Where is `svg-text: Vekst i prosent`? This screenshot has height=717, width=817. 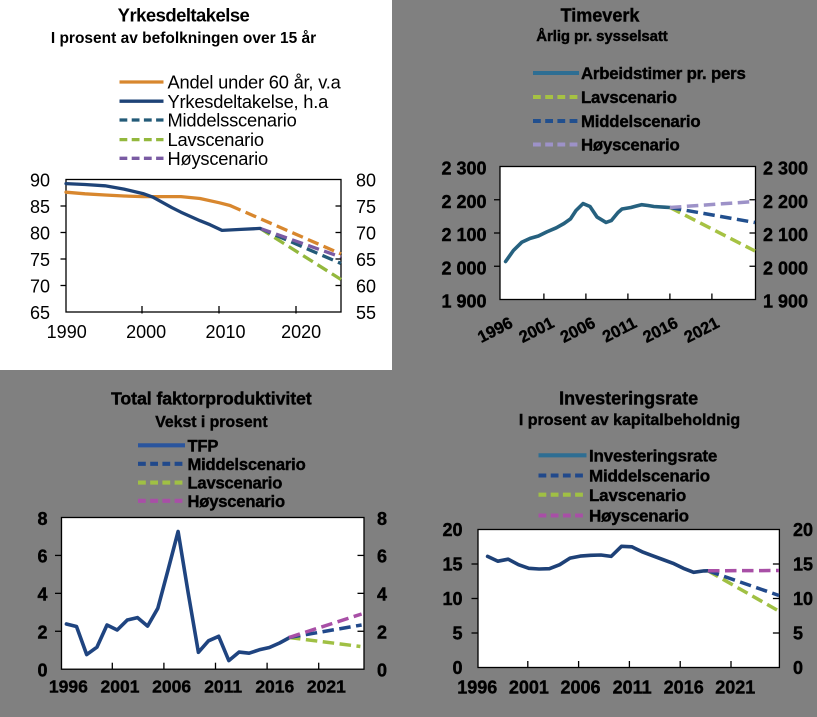 svg-text: Vekst i prosent is located at coordinates (211, 422).